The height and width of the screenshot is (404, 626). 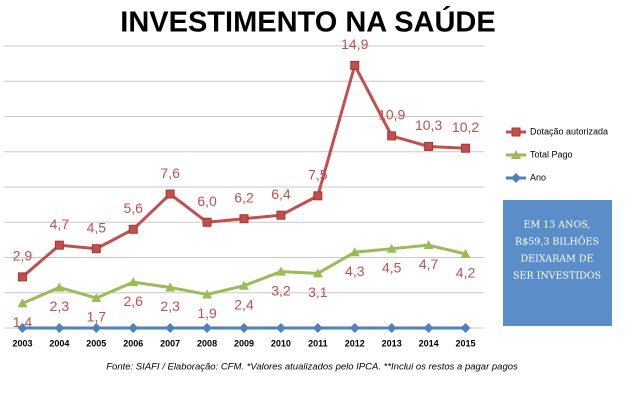 I want to click on data-label: 6,4, so click(x=281, y=194).